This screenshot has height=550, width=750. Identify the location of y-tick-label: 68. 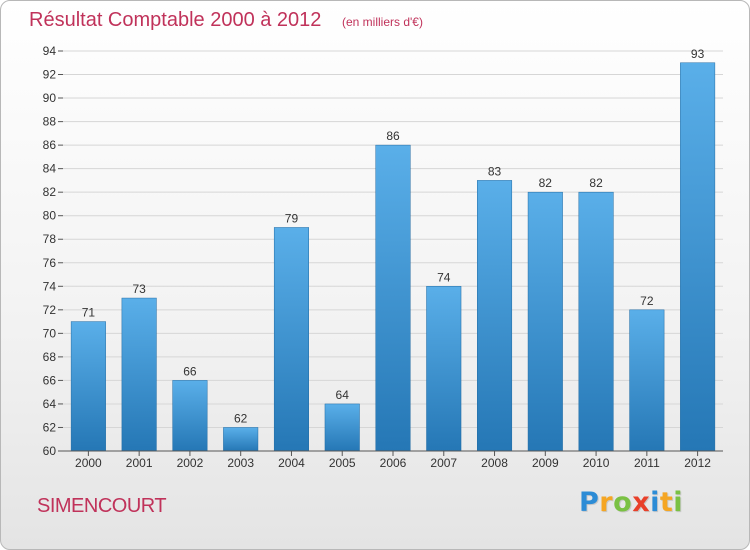
(50, 357).